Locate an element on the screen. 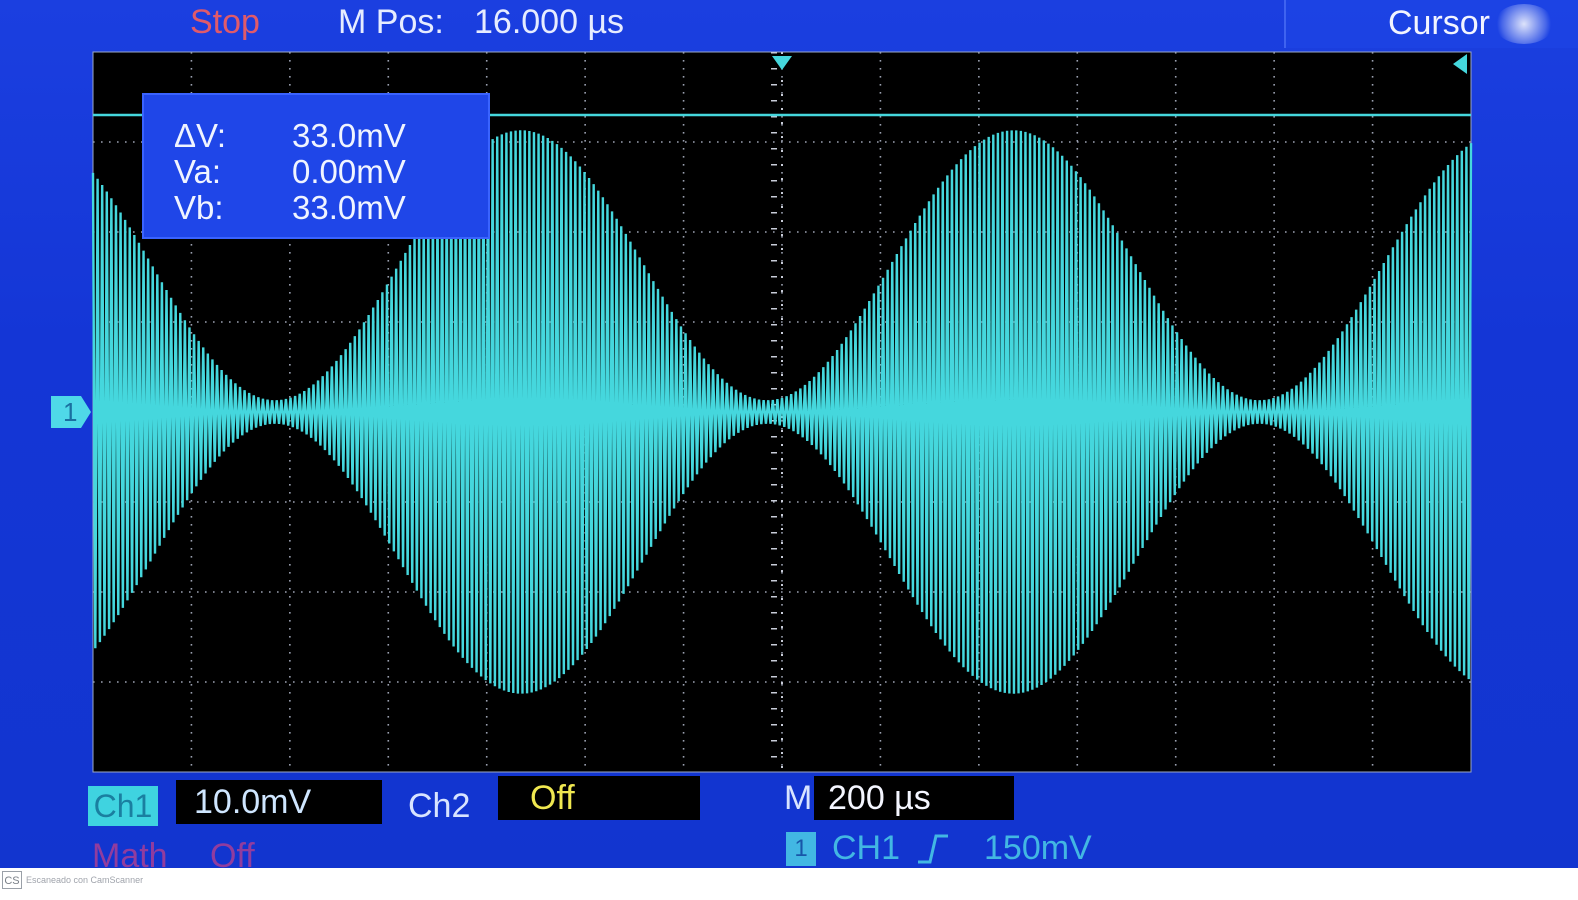 The image size is (1578, 900). trigger-position-marker is located at coordinates (782, 63).